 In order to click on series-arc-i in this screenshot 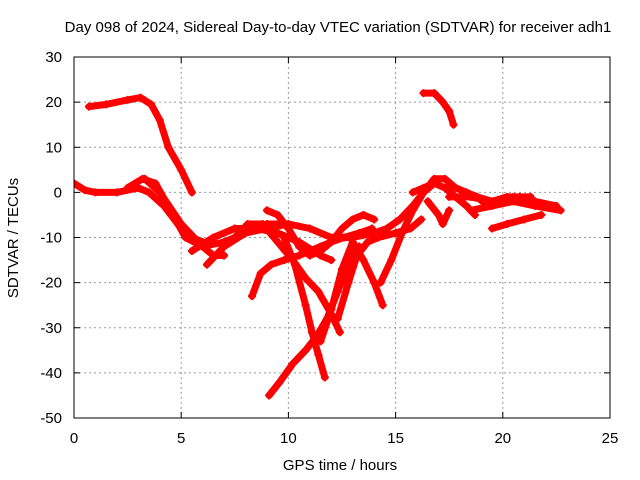, I will do `click(320, 233)`.